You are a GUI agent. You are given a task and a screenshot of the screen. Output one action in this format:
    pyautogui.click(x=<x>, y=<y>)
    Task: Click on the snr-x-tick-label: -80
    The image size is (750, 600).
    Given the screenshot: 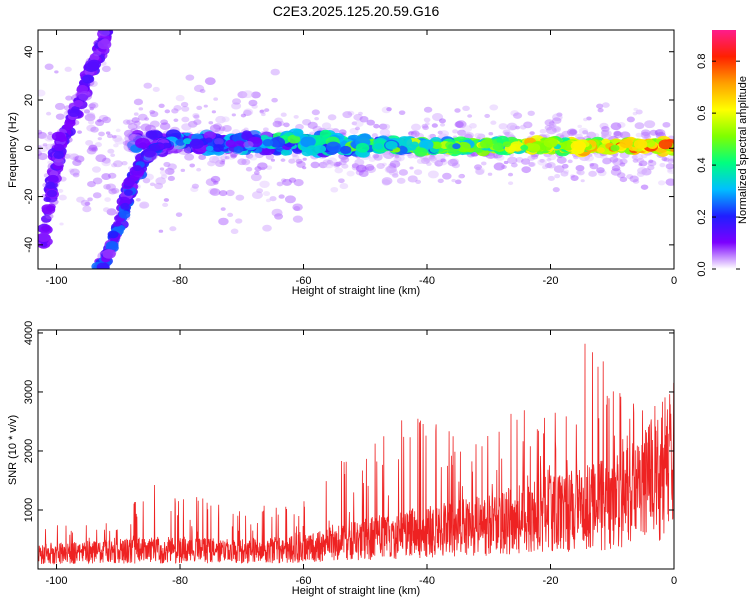 What is the action you would take?
    pyautogui.click(x=180, y=581)
    